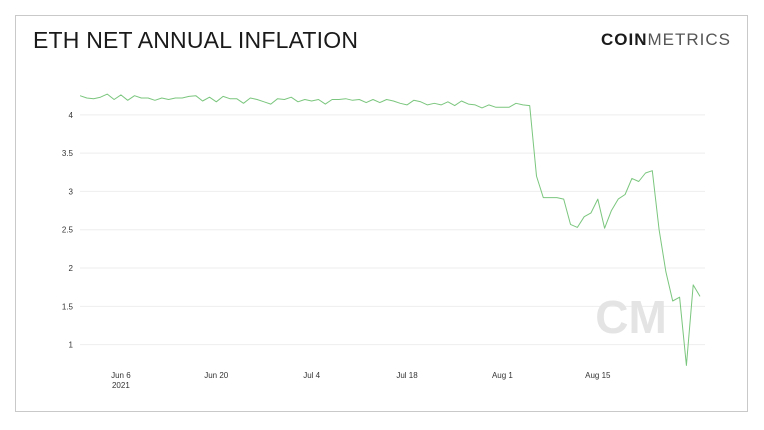  What do you see at coordinates (71, 115) in the screenshot?
I see `y-tick-label: 4` at bounding box center [71, 115].